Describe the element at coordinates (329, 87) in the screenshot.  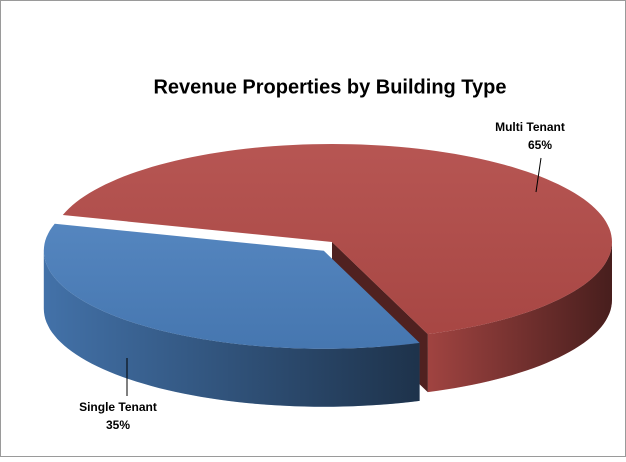
I see `chart-title: Revenue Properties by Building Type` at that location.